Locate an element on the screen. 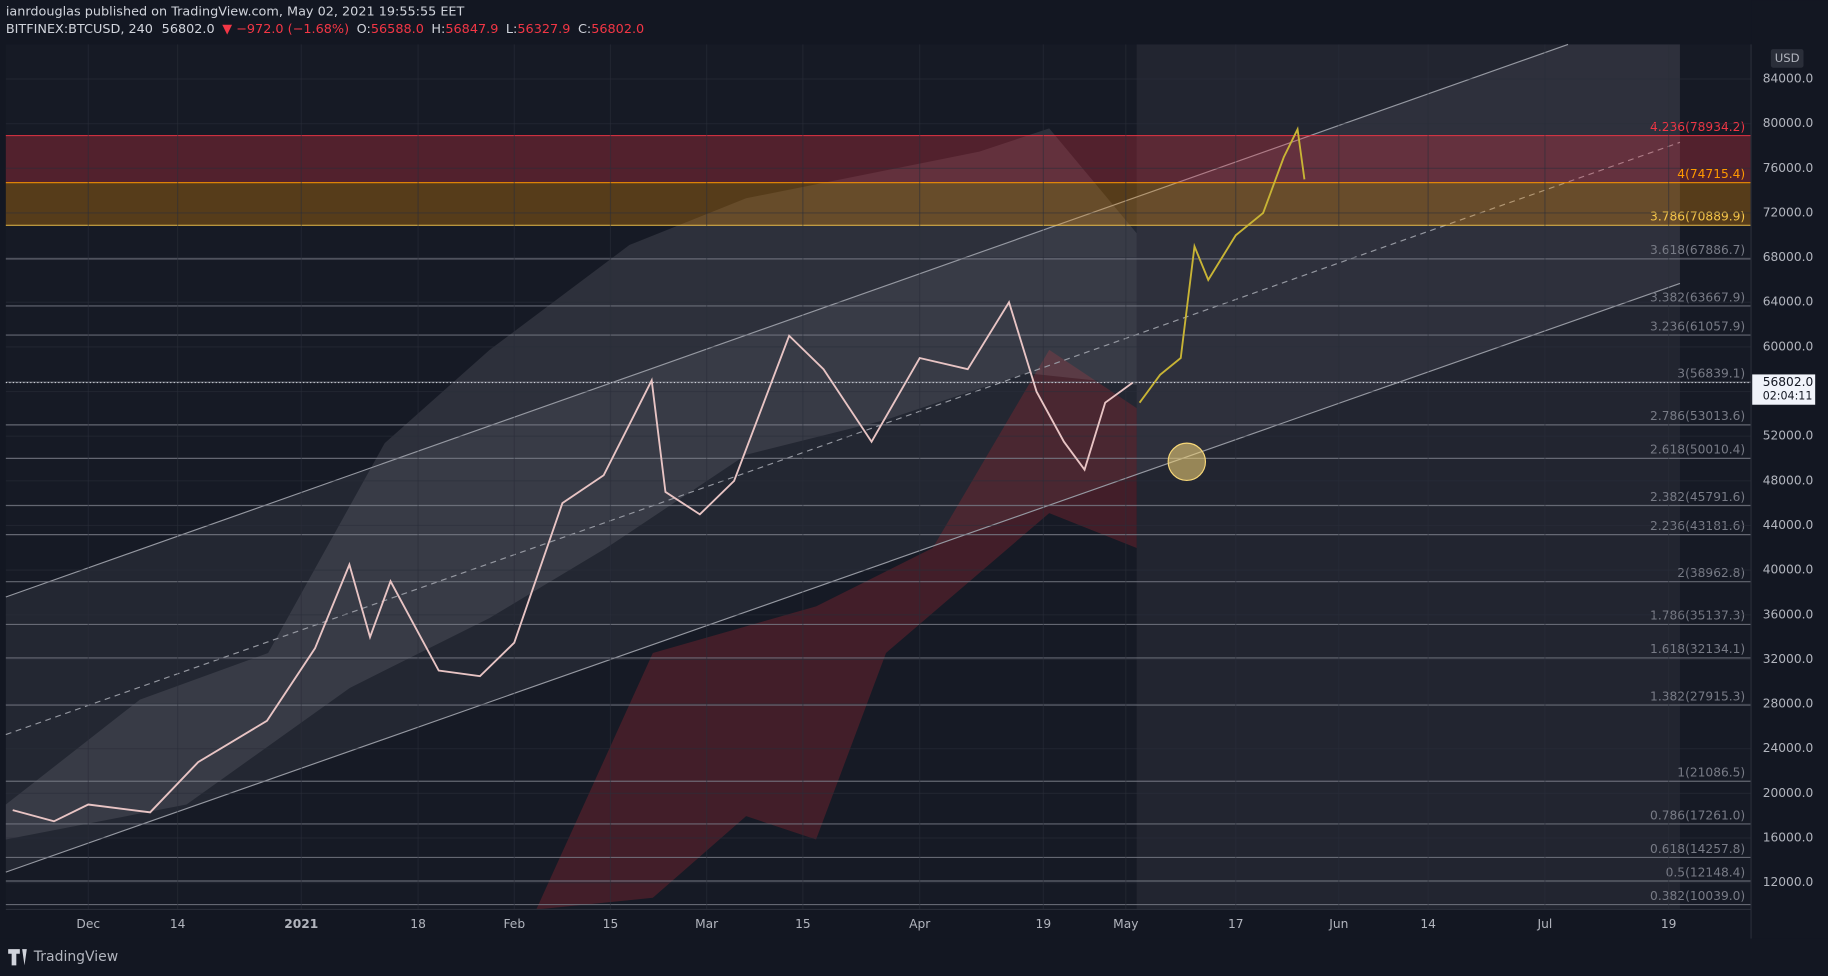 This screenshot has width=1828, height=976. open-label: O: is located at coordinates (364, 29).